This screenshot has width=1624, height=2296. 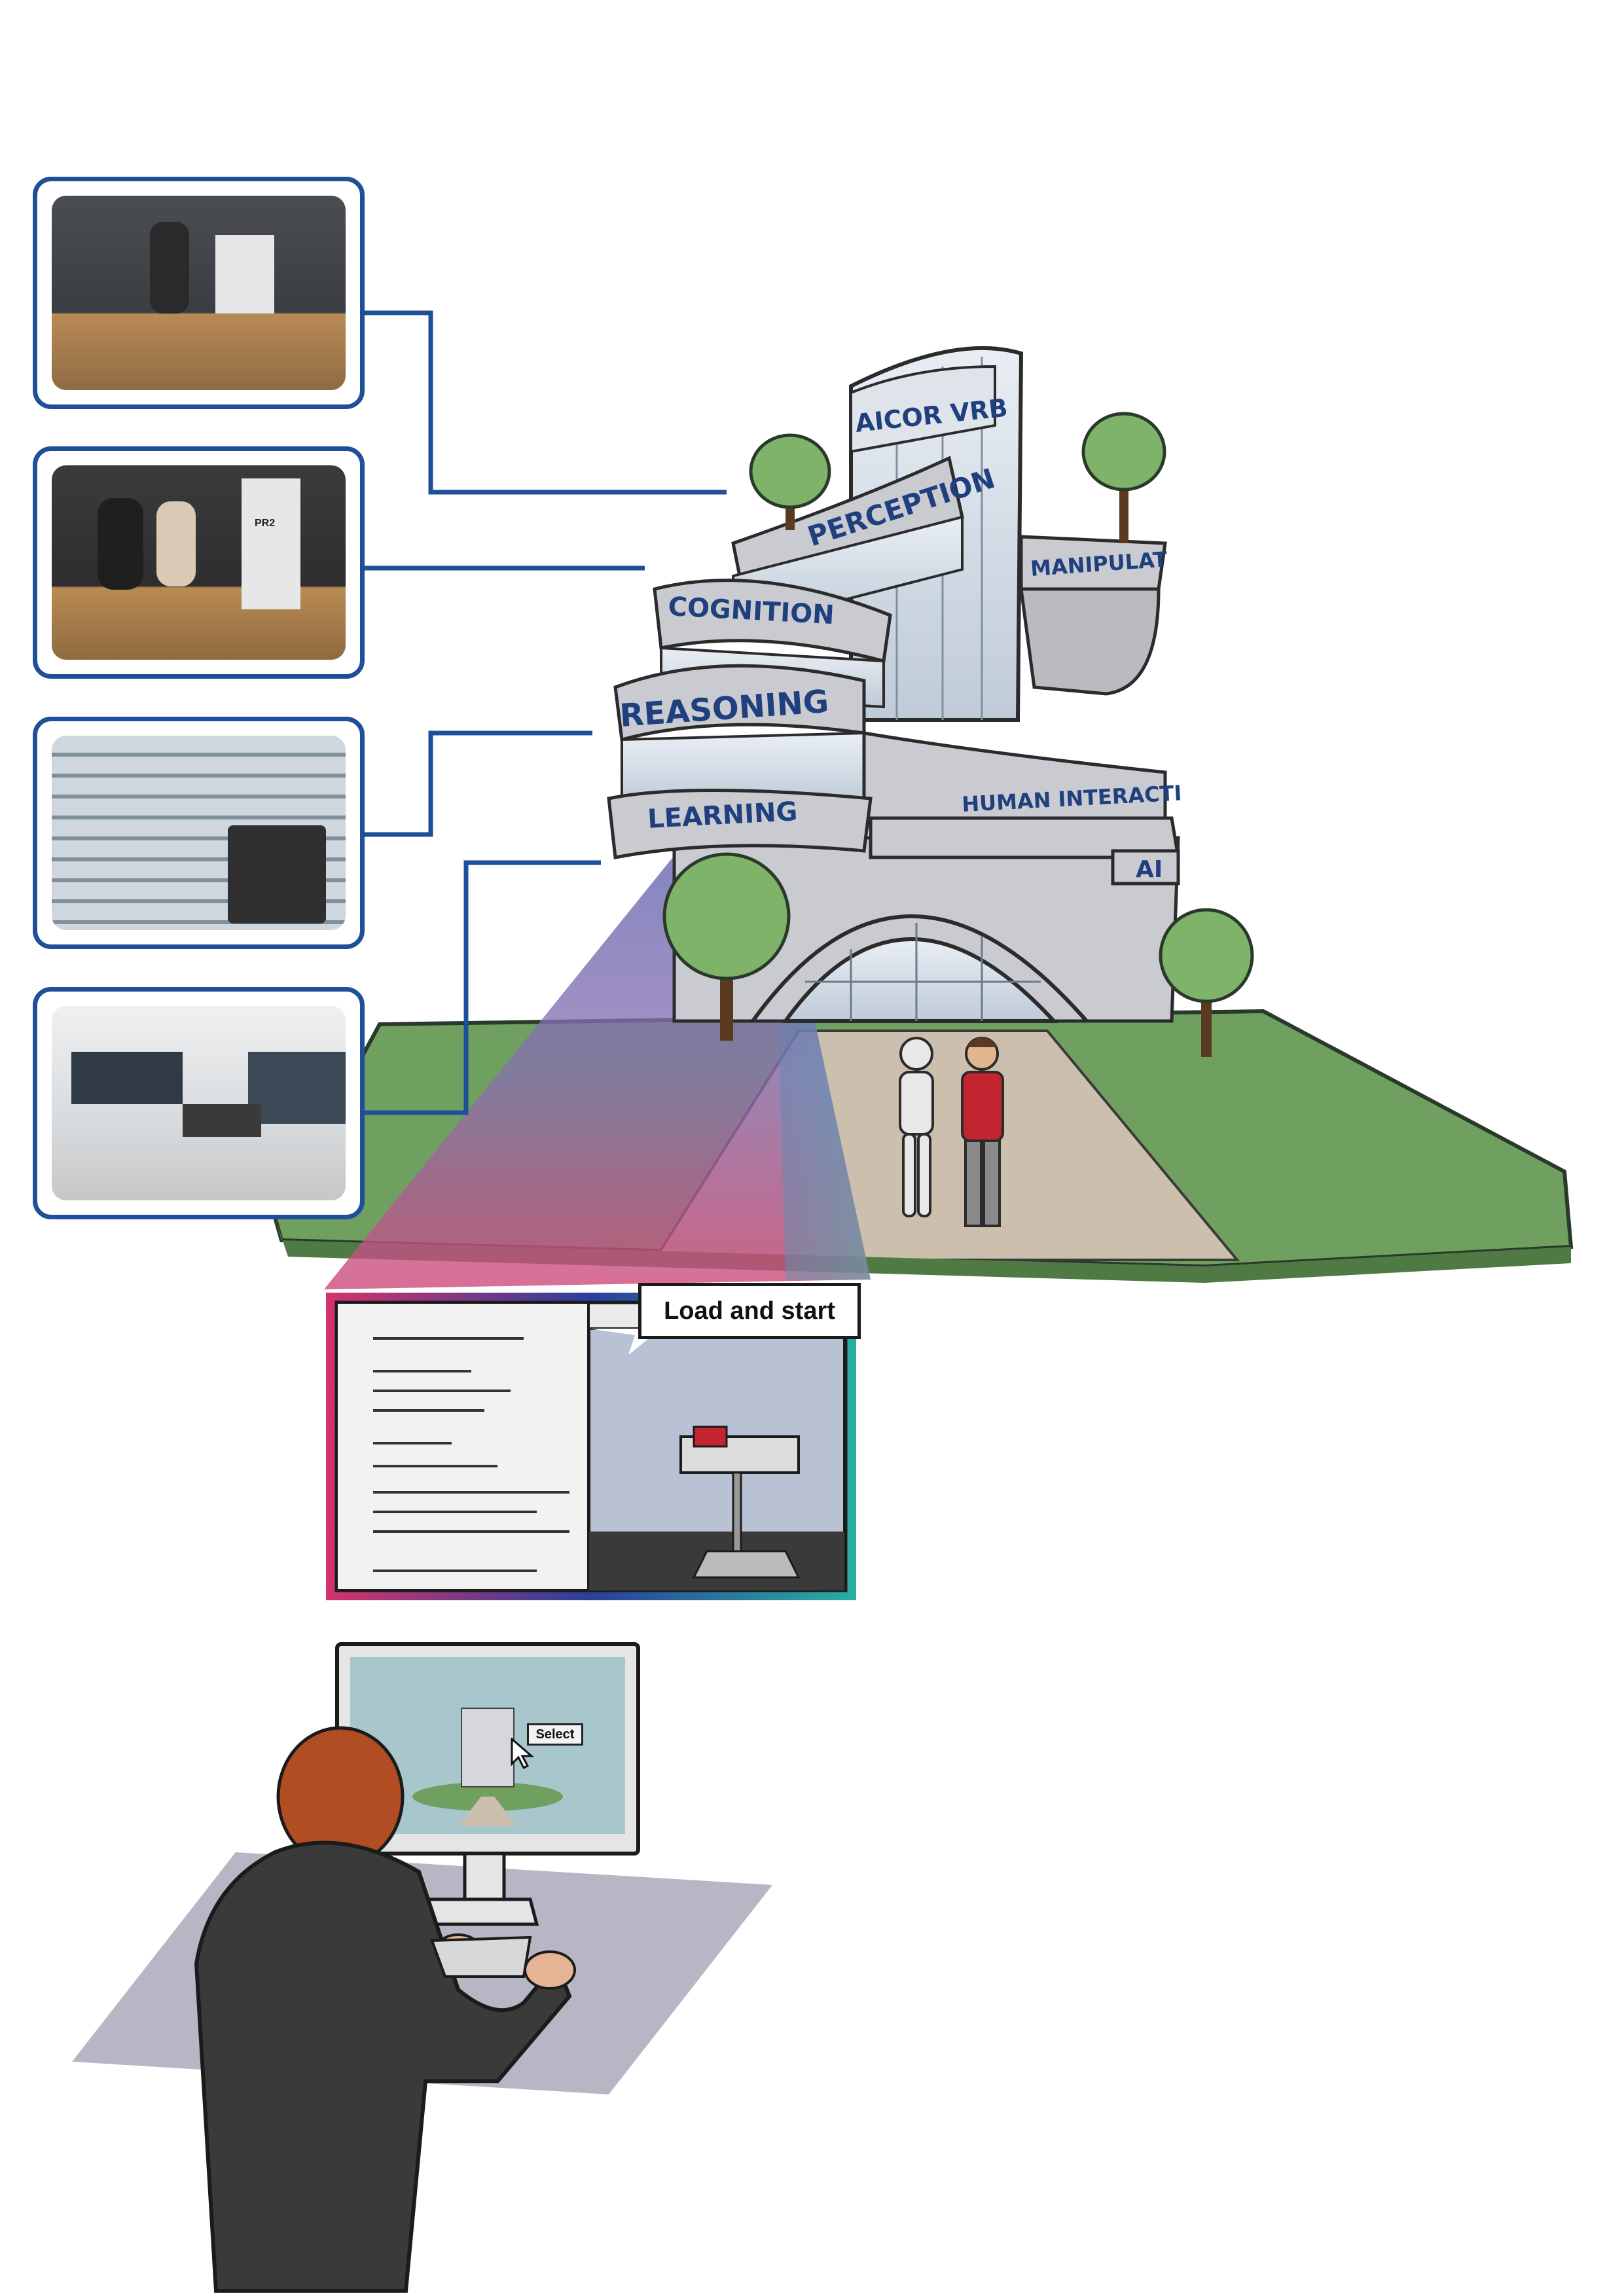 I want to click on robot-label: PR2, so click(x=265, y=523).